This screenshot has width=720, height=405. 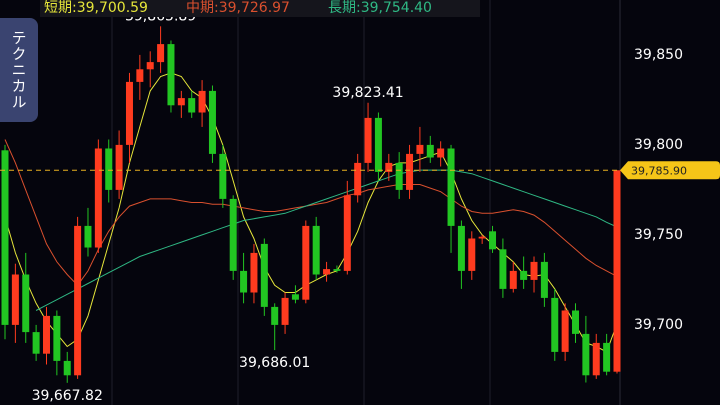 I want to click on y-tick-label: 39,850, so click(x=658, y=55).